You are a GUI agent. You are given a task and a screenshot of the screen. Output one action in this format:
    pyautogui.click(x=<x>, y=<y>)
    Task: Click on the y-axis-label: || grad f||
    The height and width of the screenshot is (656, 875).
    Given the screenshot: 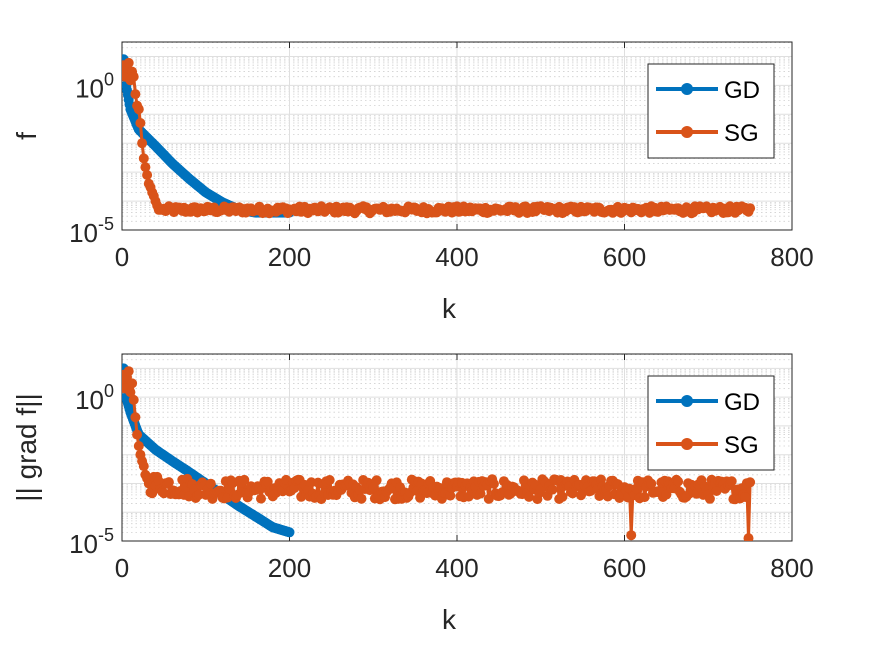 What is the action you would take?
    pyautogui.click(x=26, y=447)
    